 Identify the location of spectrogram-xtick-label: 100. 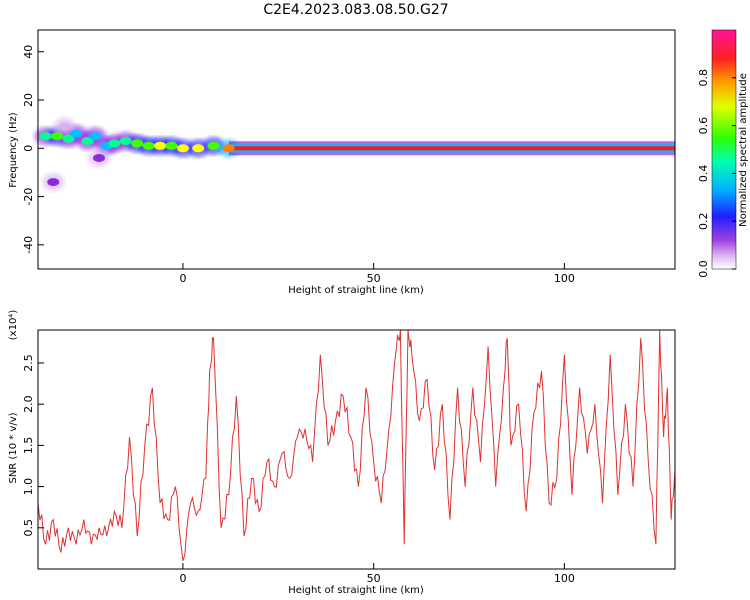
(564, 278).